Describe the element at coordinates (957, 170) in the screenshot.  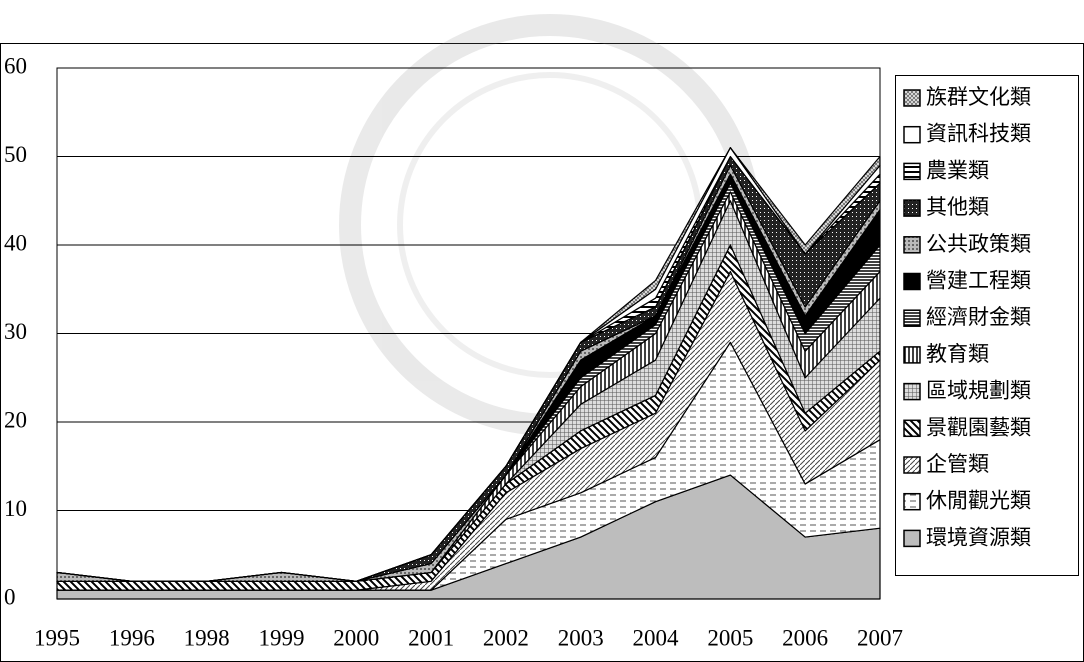
I see `legend-label: 農業類` at that location.